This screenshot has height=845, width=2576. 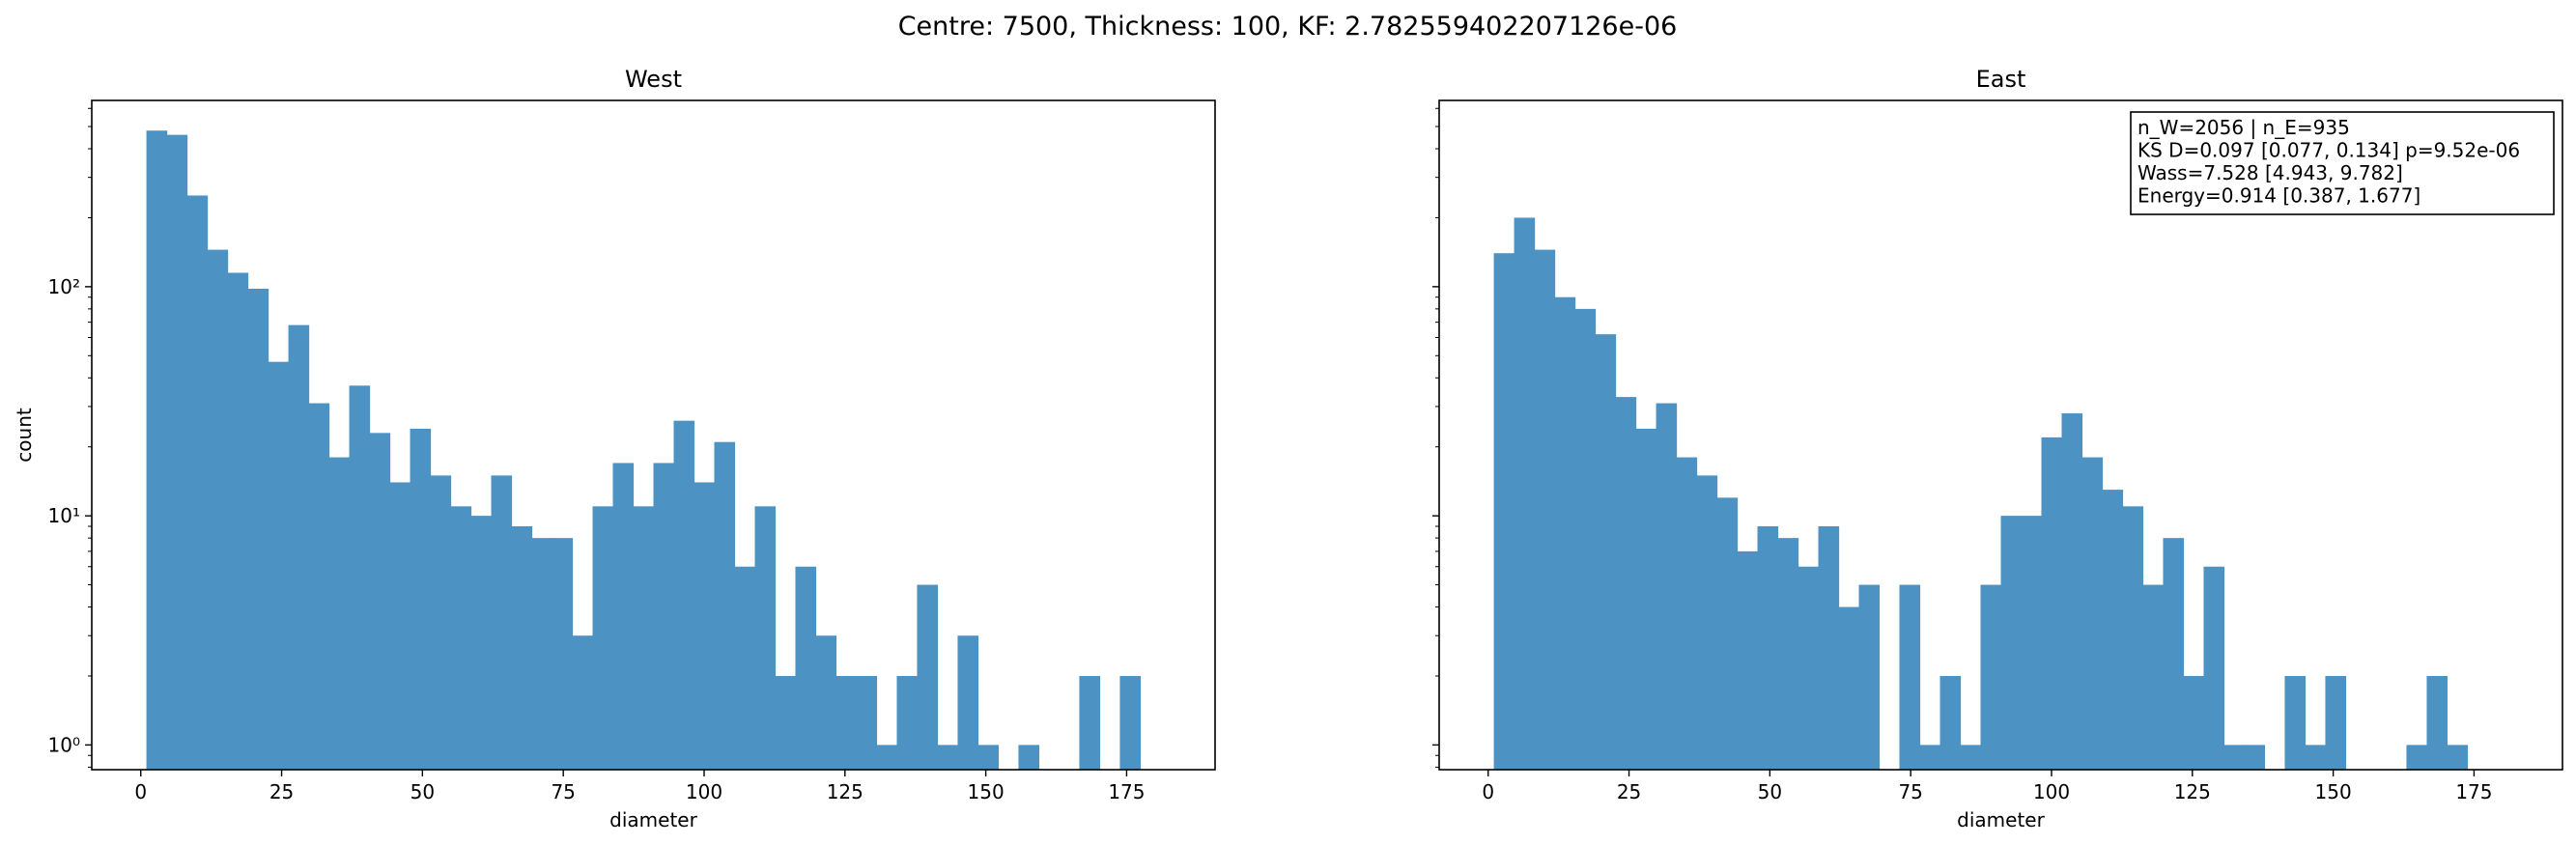 What do you see at coordinates (845, 791) in the screenshot?
I see `west-x-tick-label: 125` at bounding box center [845, 791].